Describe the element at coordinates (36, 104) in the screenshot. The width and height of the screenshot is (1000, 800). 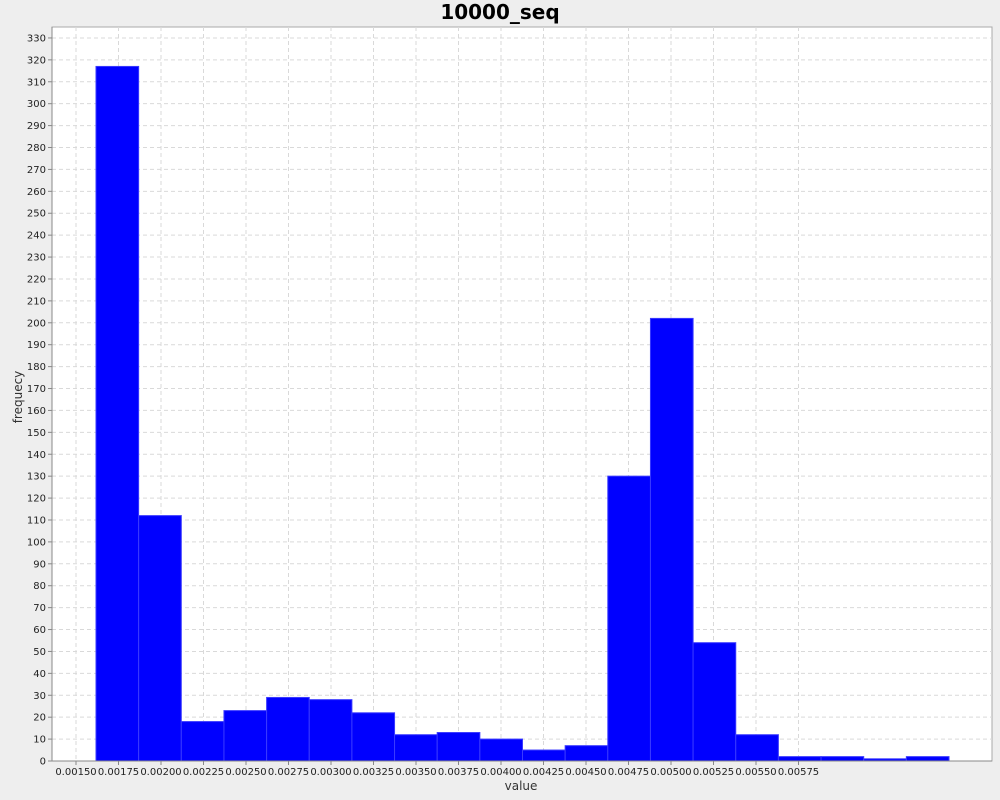
I see `y-tick-label: 300` at that location.